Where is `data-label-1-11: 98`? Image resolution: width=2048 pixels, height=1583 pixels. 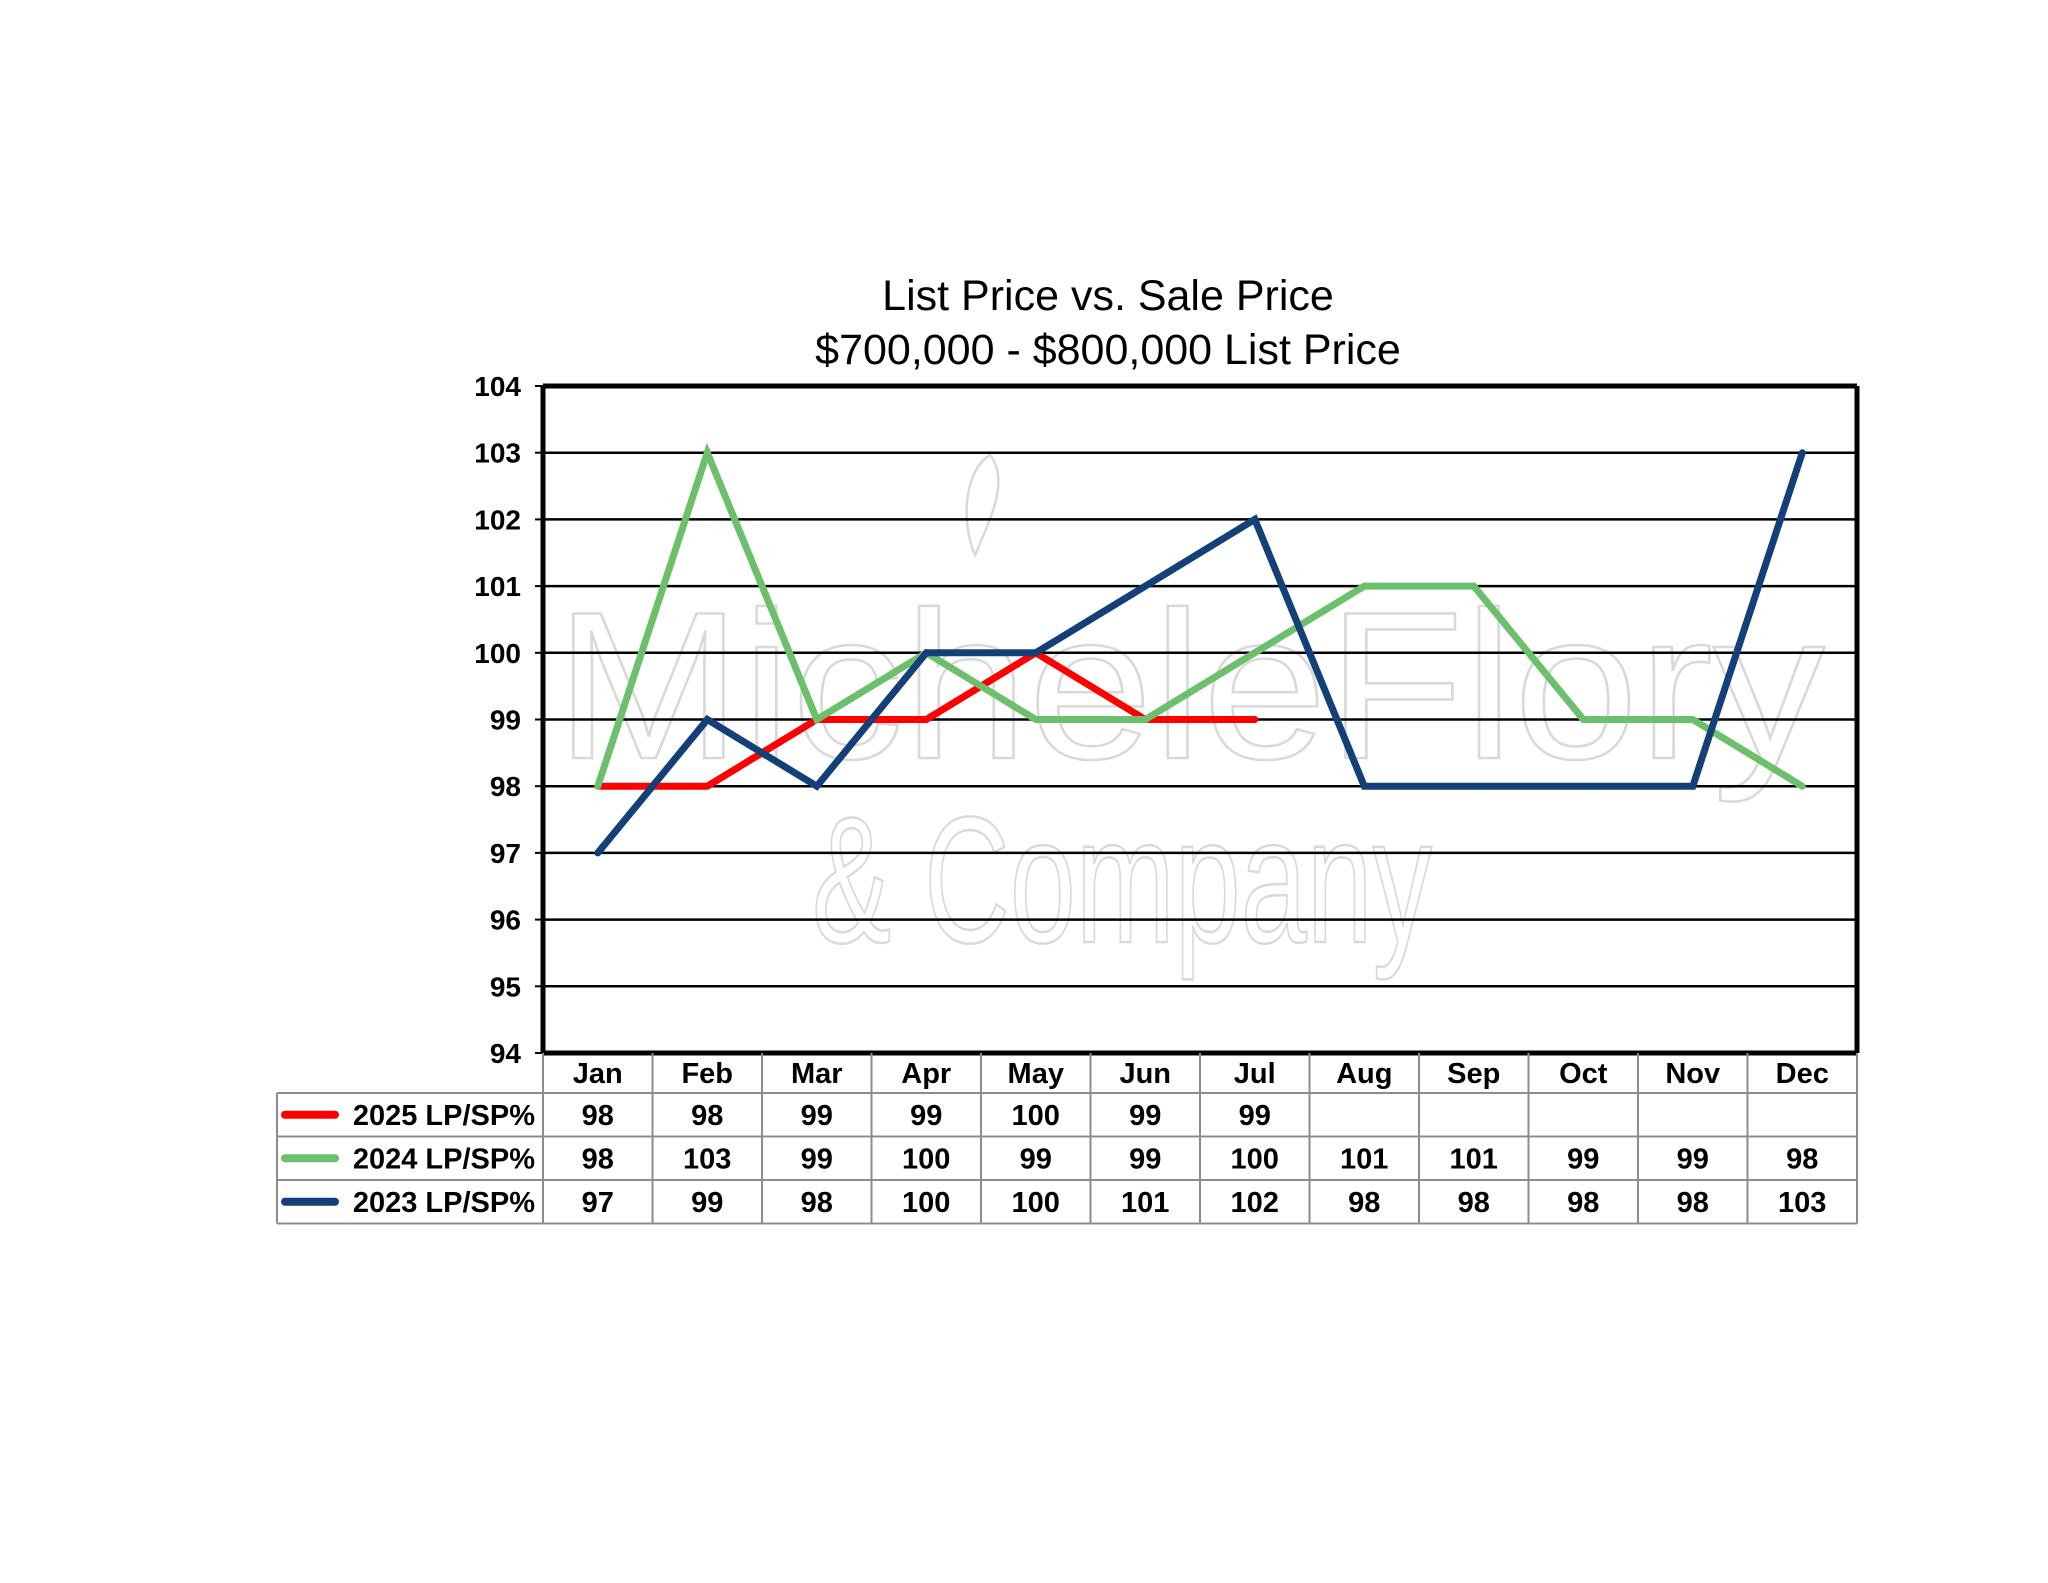
data-label-1-11: 98 is located at coordinates (1802, 1159).